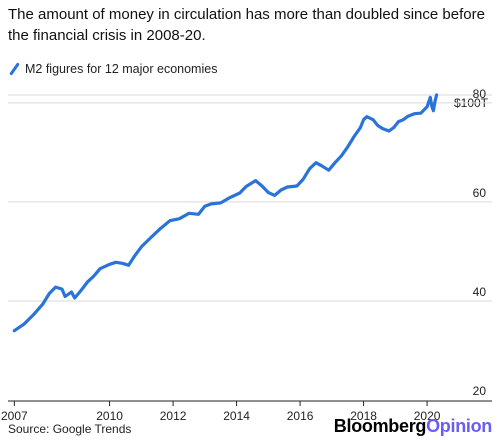 The image size is (500, 440). Describe the element at coordinates (363, 416) in the screenshot. I see `x-tick-label: 2018` at that location.